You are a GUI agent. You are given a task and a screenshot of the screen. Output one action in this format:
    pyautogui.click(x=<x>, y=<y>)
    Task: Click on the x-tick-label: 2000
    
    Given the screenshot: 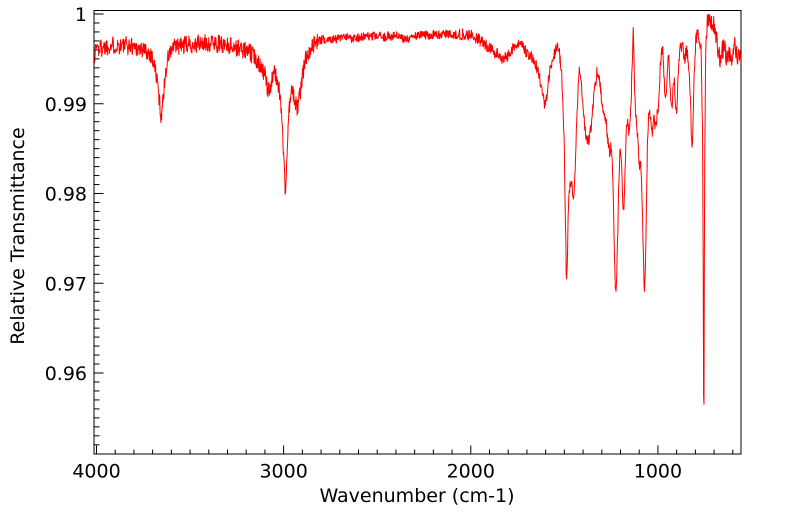 What is the action you would take?
    pyautogui.click(x=471, y=472)
    